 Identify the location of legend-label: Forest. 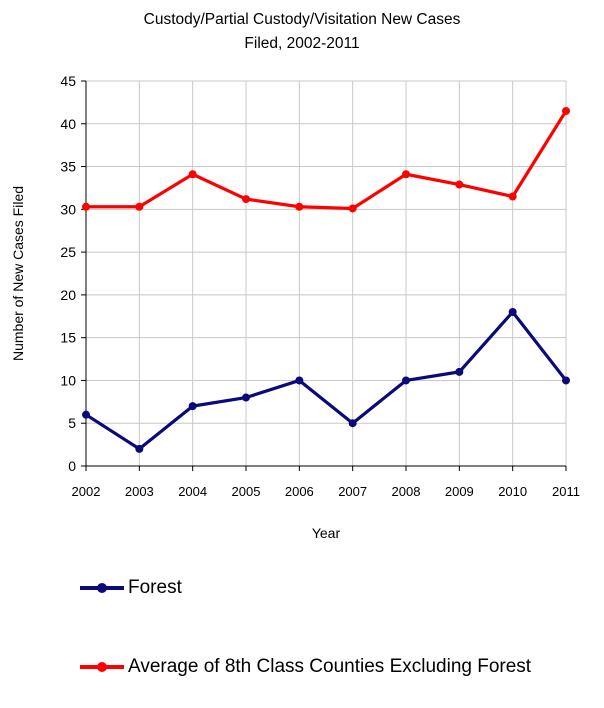
(155, 587).